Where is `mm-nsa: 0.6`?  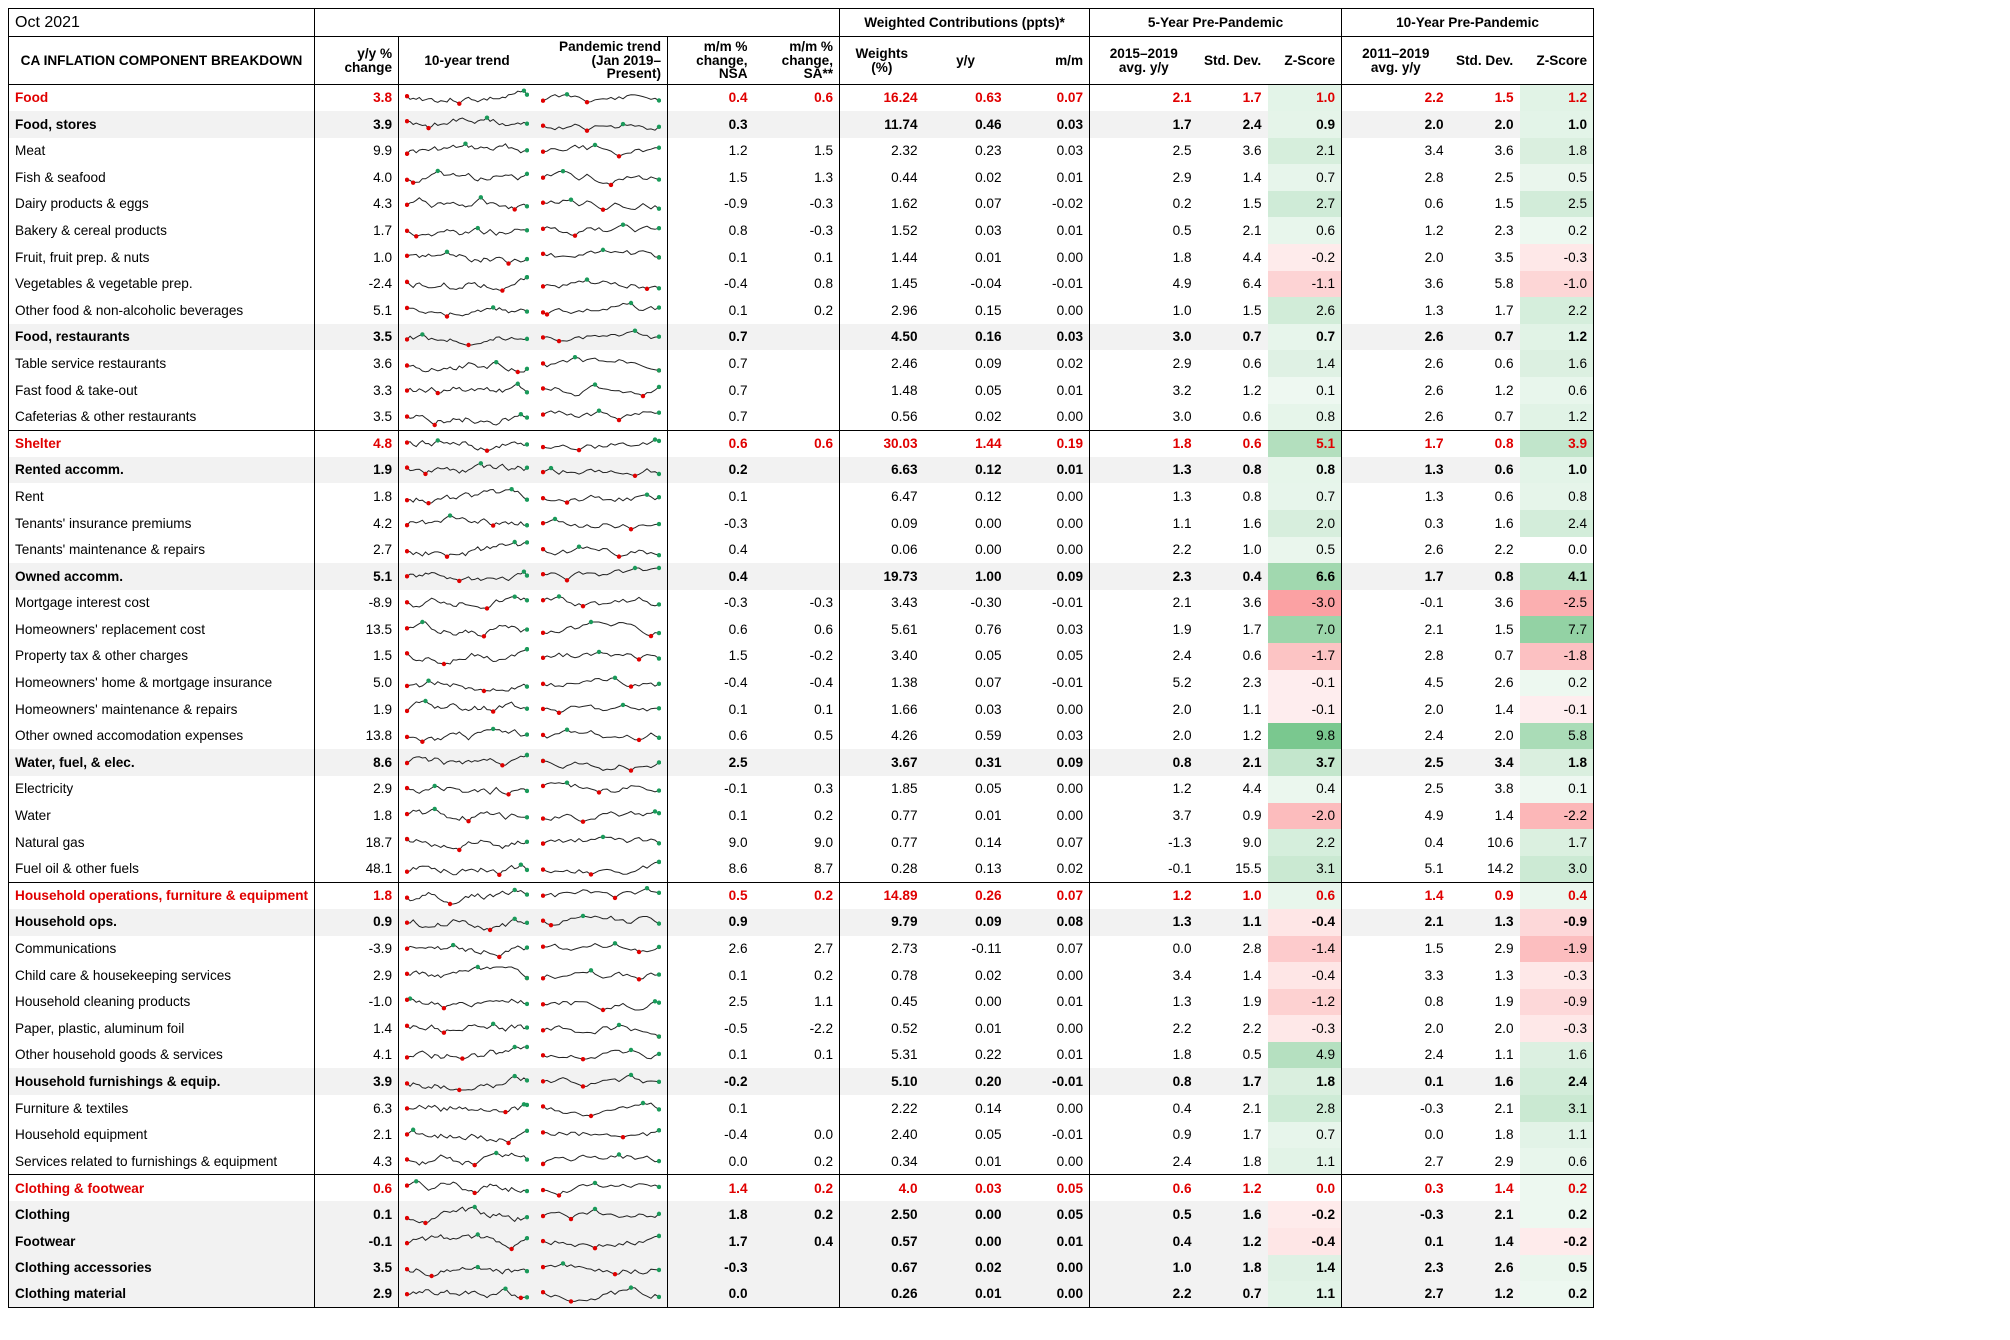
mm-nsa: 0.6 is located at coordinates (710, 736).